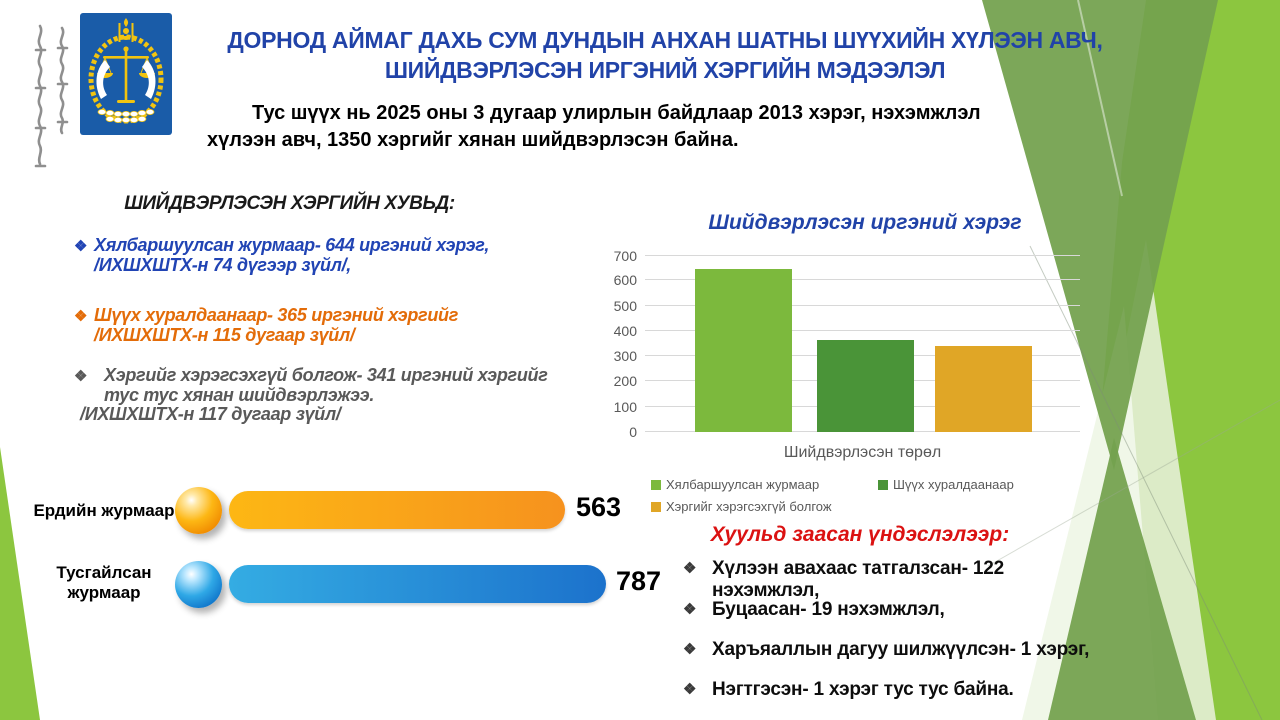  What do you see at coordinates (289, 203) in the screenshot?
I see `left-panel-heading: ШИЙДВЭРЛЭСЭН ХЭРГИЙН ХУВЬД:` at bounding box center [289, 203].